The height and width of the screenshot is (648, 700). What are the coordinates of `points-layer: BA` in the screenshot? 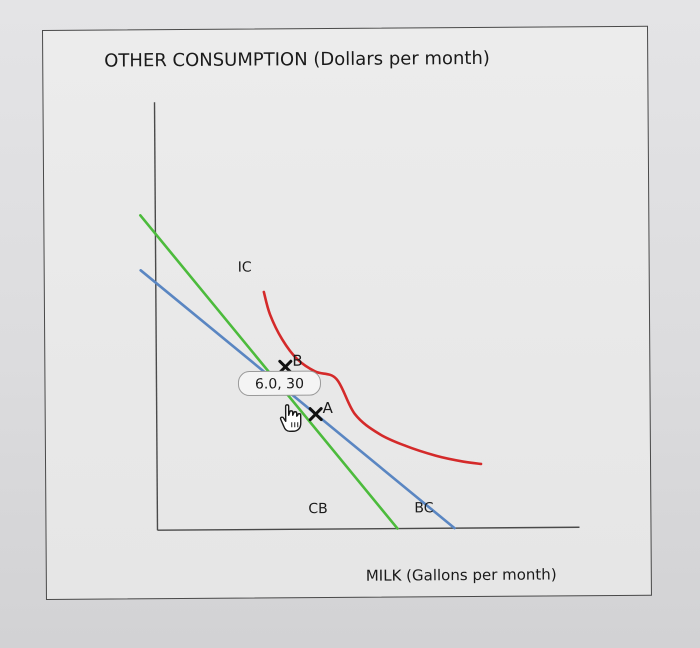 It's located at (306, 387).